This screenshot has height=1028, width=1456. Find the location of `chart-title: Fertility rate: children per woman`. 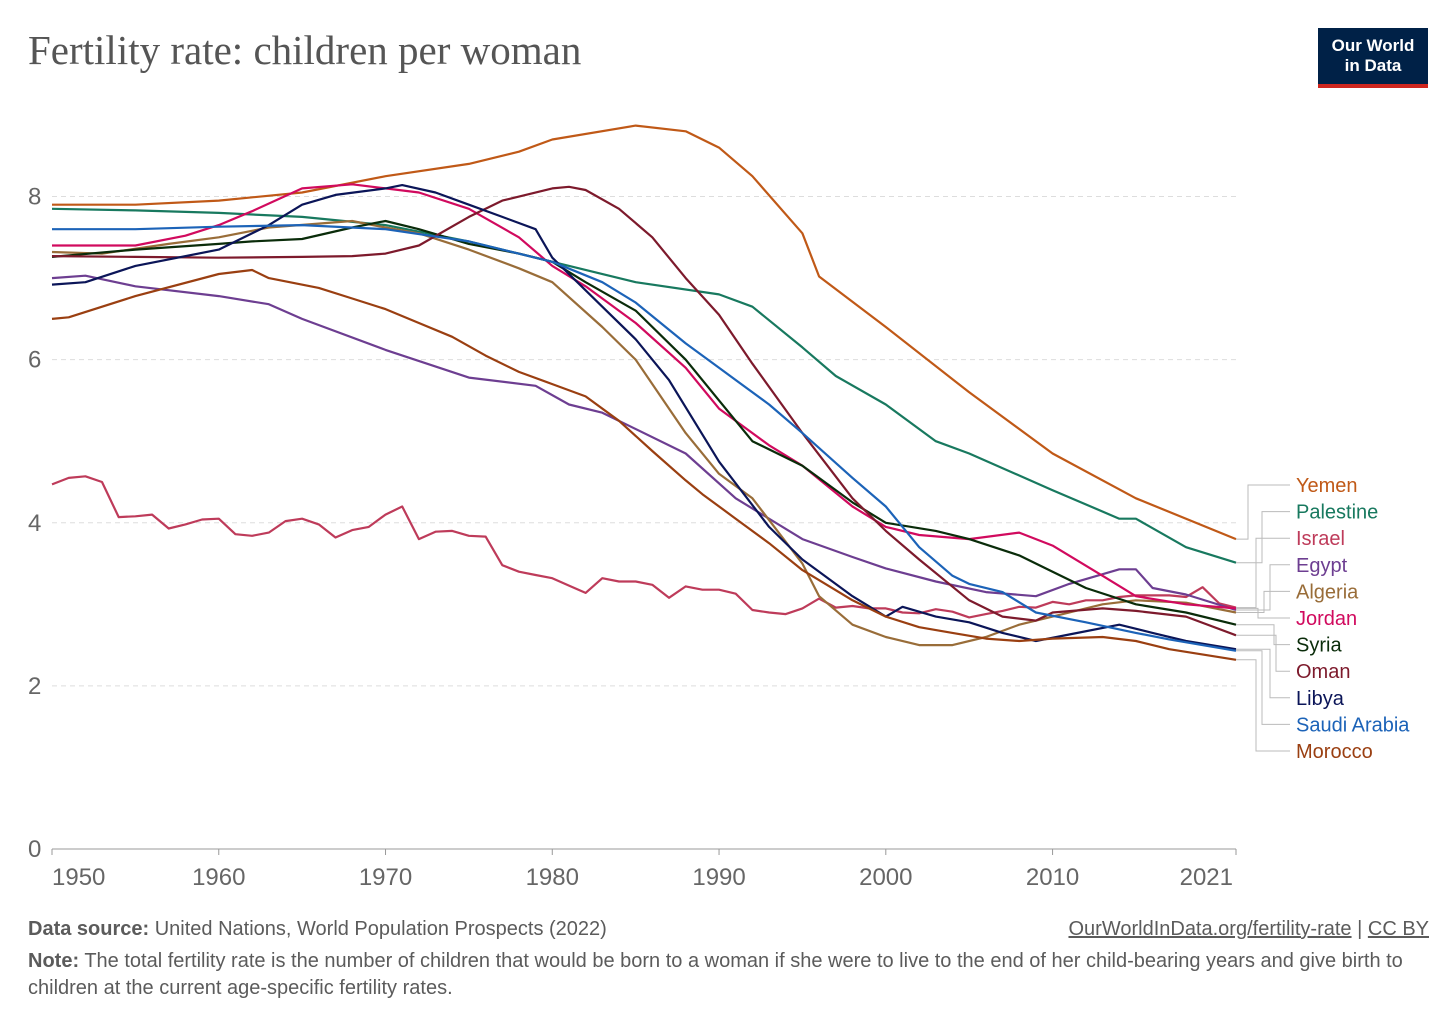

chart-title: Fertility rate: children per woman is located at coordinates (305, 50).